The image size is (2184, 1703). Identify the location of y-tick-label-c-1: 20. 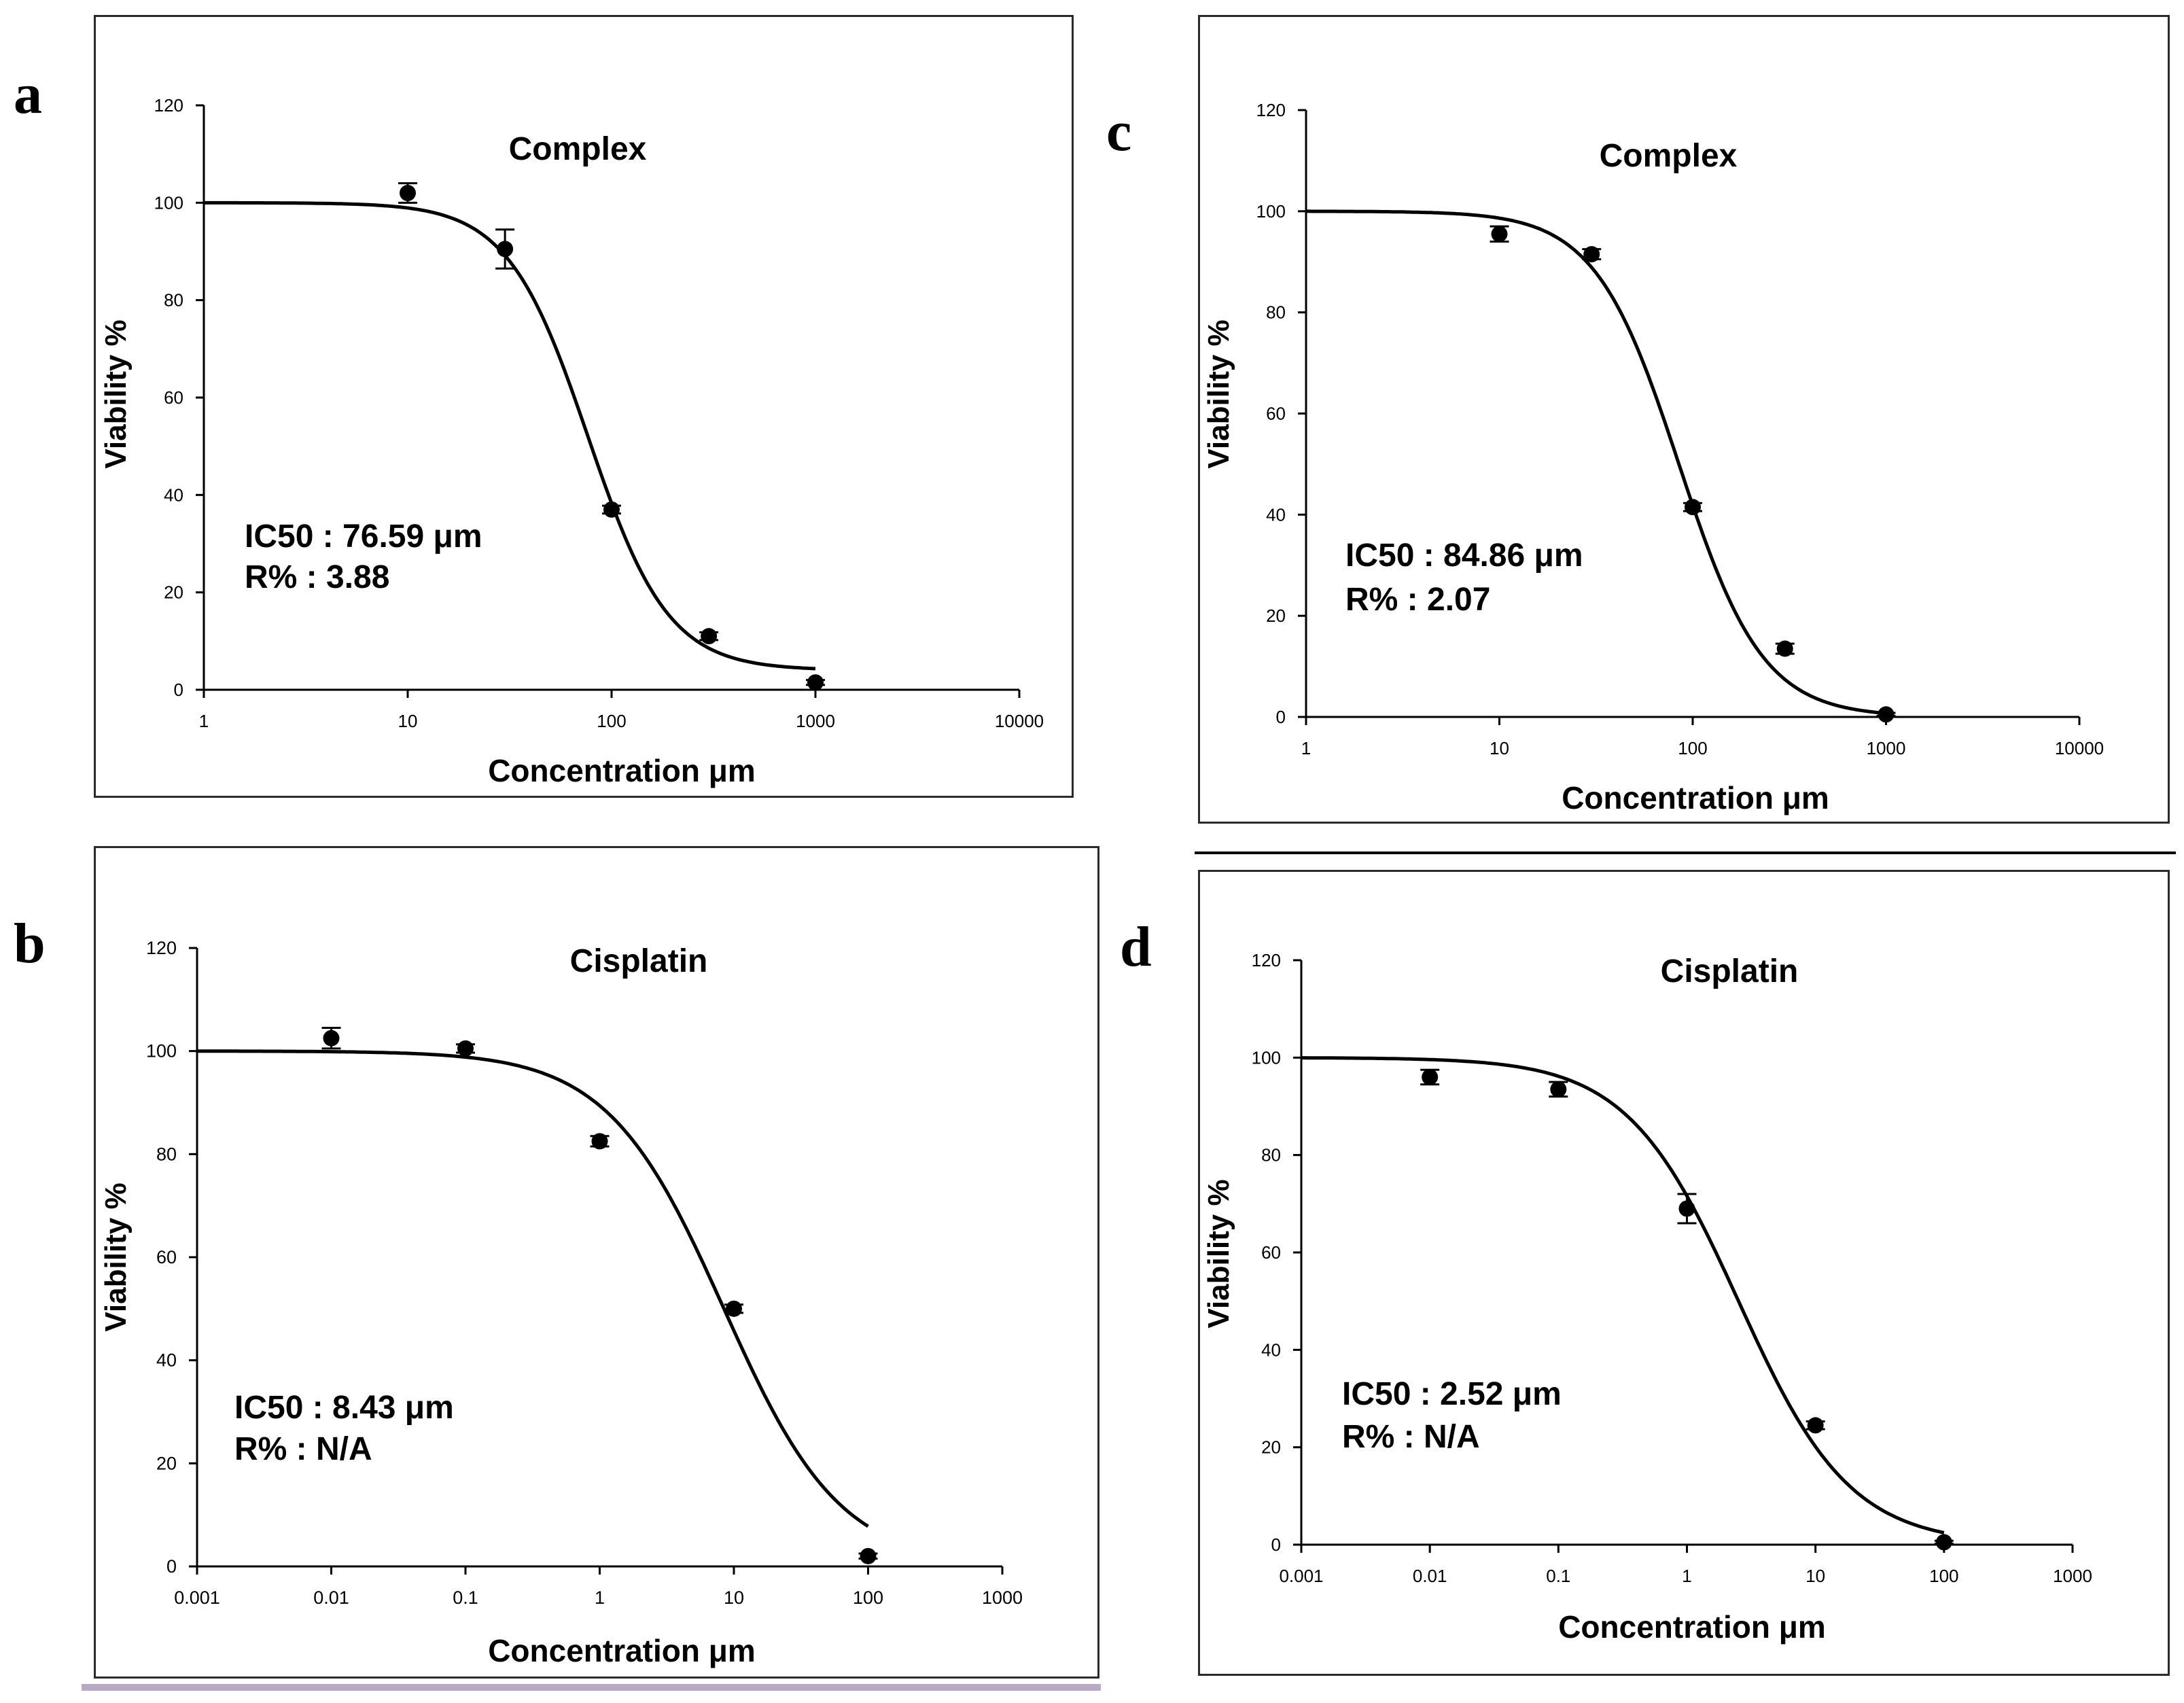
(1276, 615).